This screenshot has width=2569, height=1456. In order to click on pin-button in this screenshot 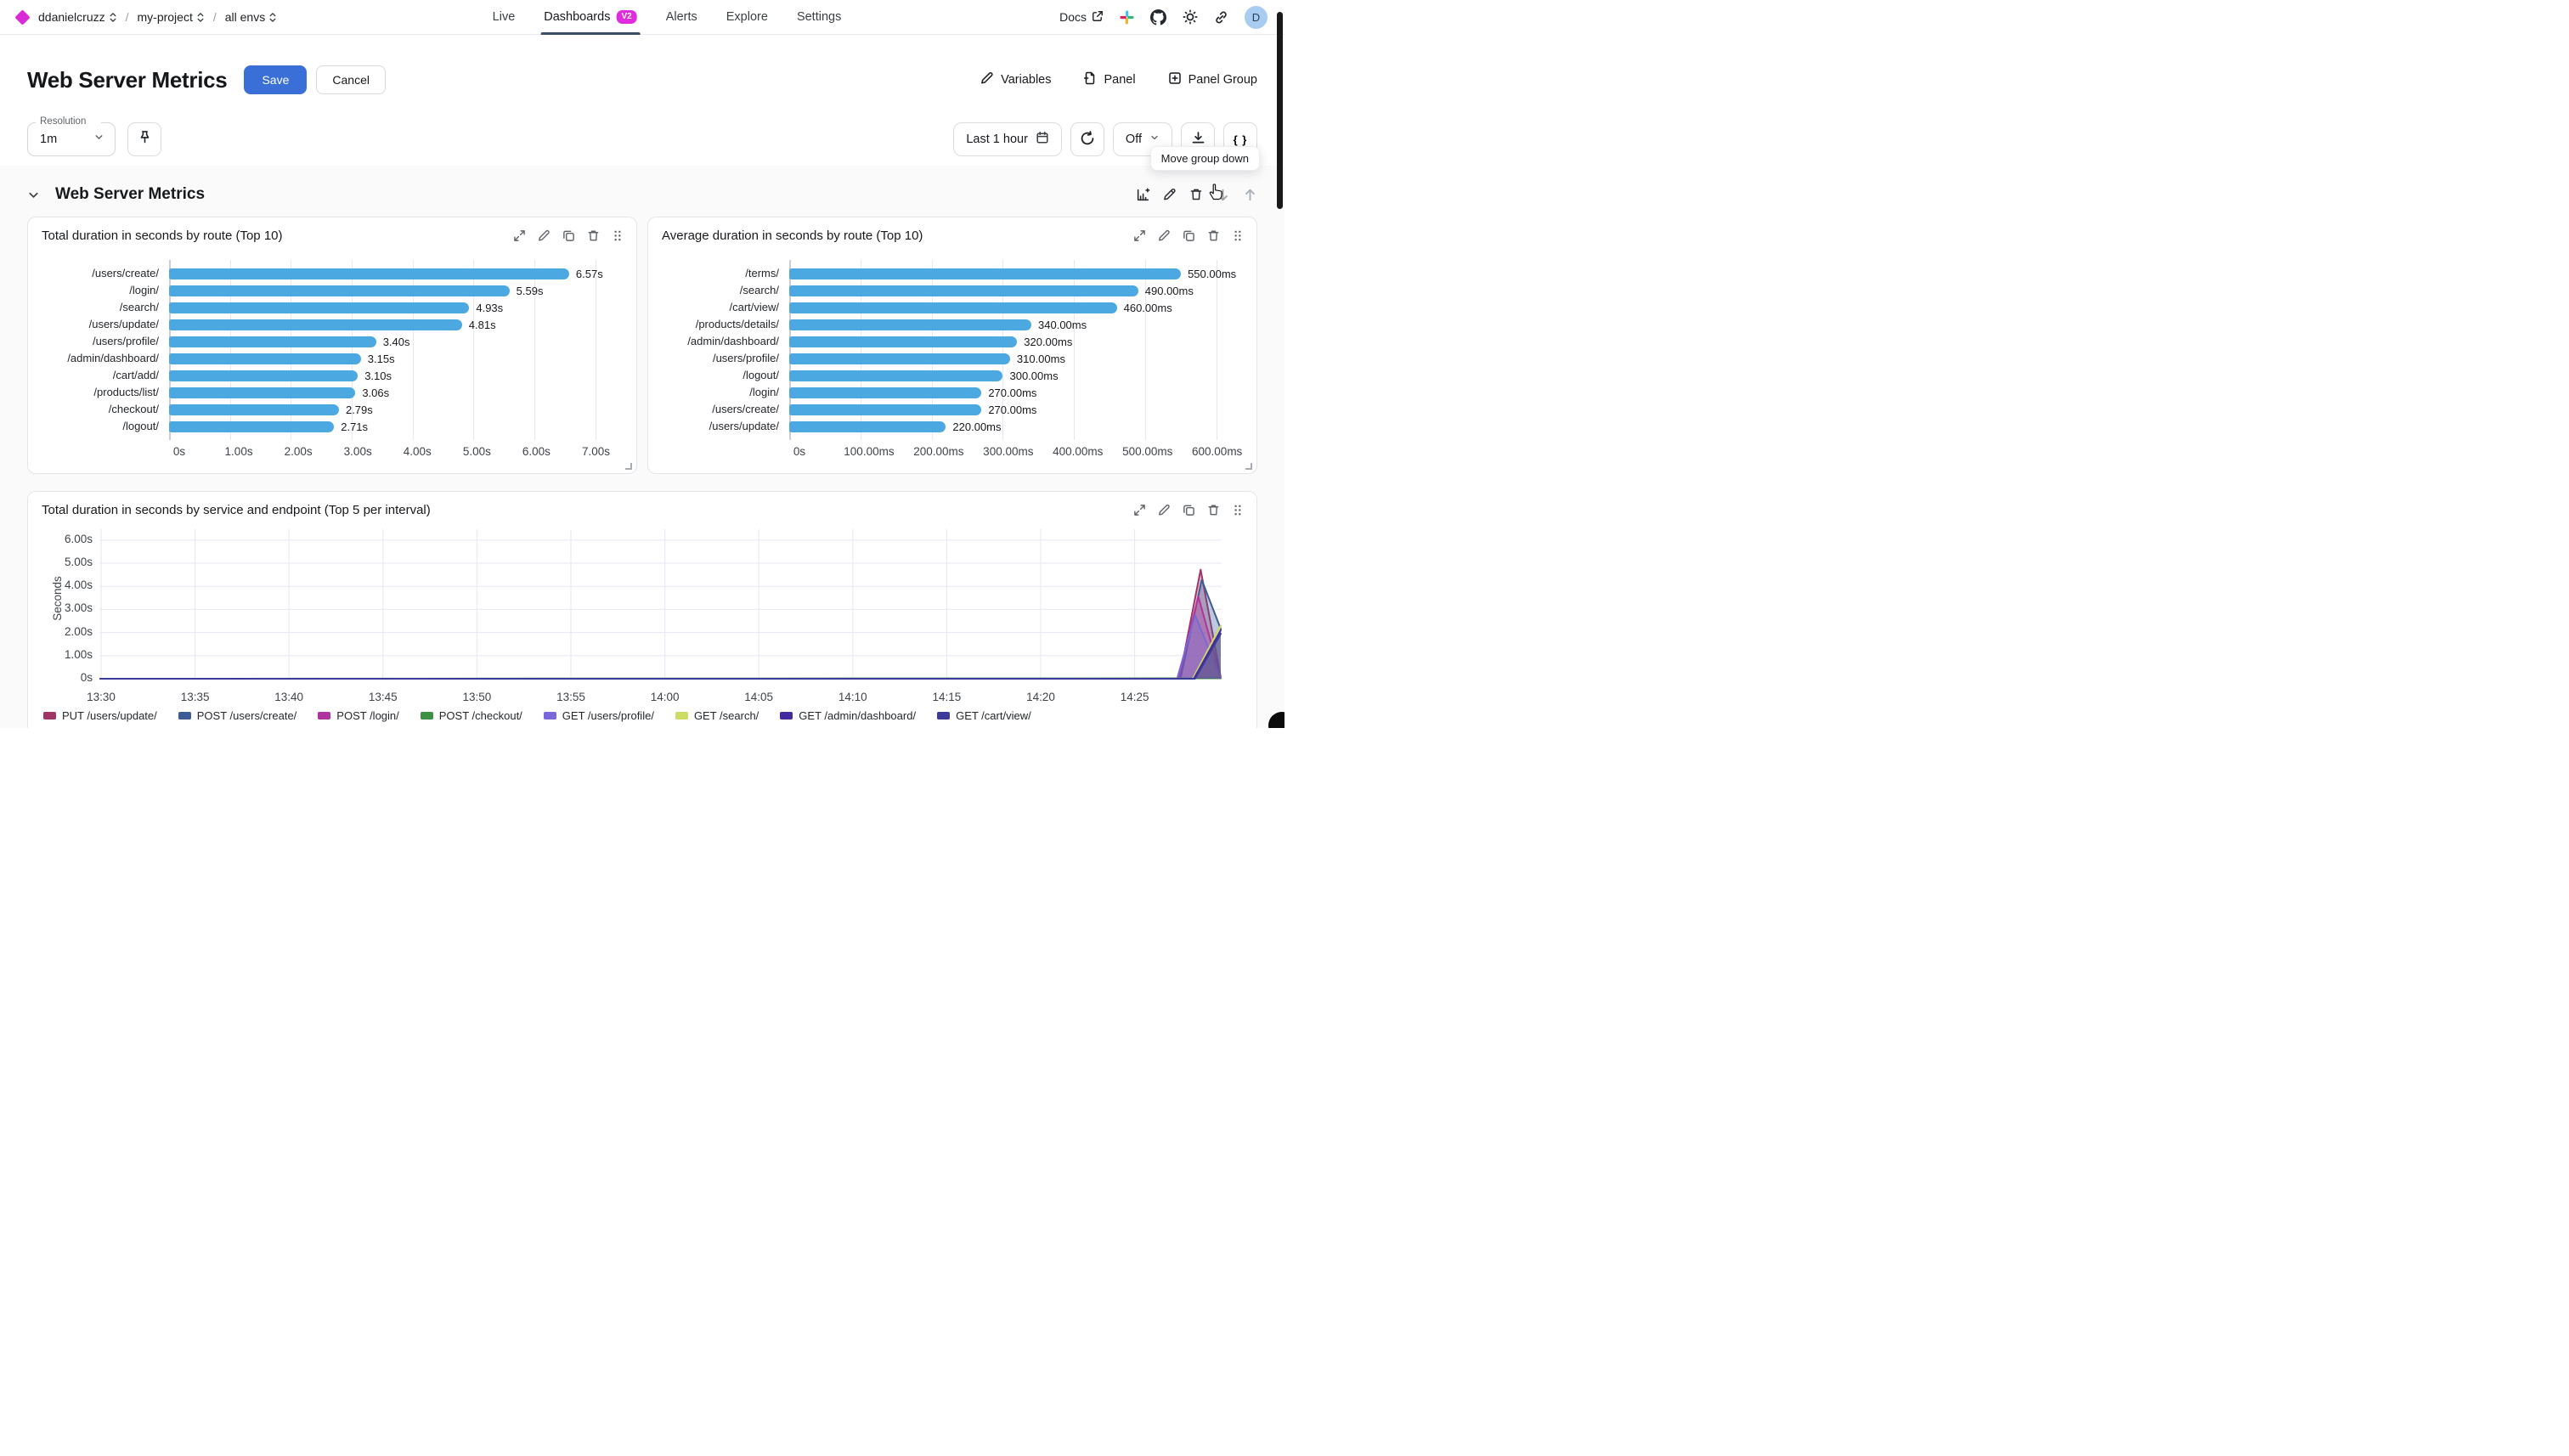, I will do `click(144, 139)`.